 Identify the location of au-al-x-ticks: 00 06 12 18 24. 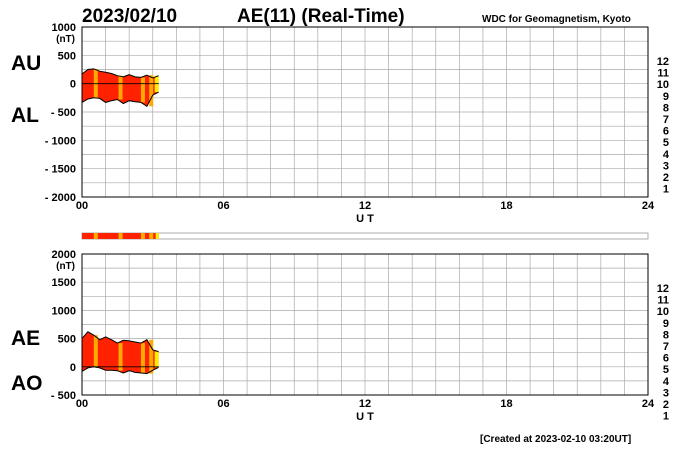
(365, 206).